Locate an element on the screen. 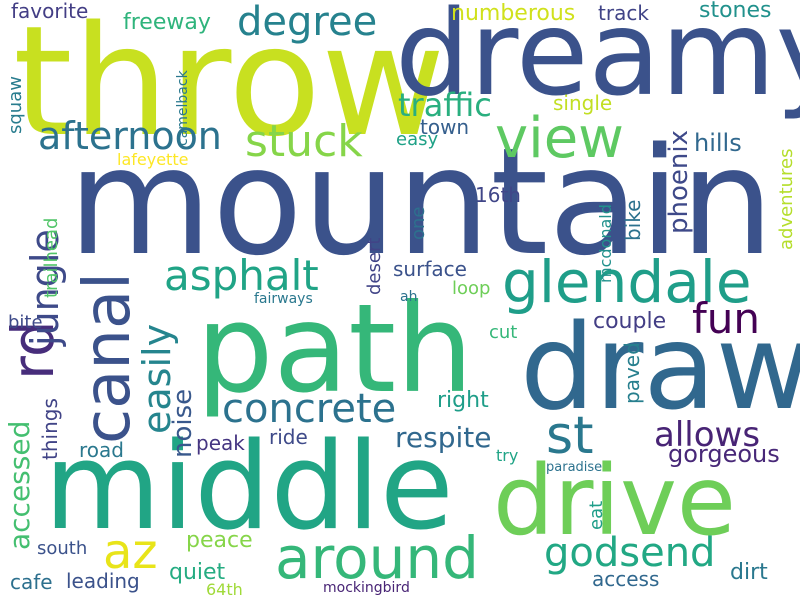 The width and height of the screenshot is (800, 600). word-cafe: cafe is located at coordinates (31, 582).